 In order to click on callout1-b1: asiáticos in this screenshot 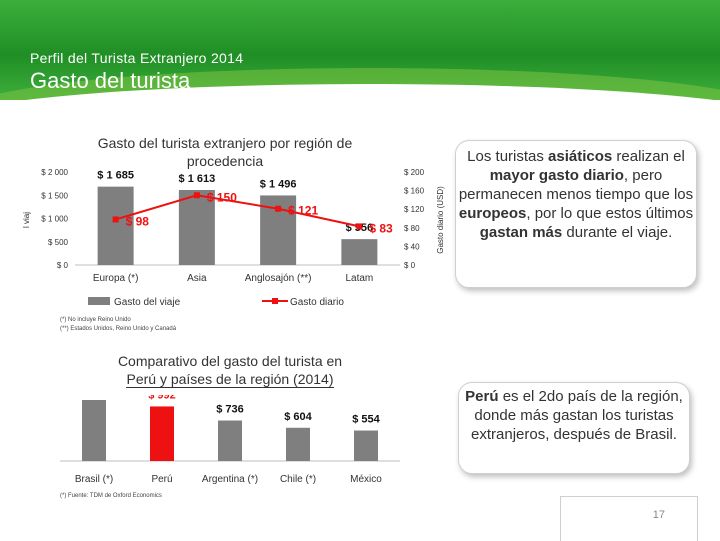, I will do `click(580, 156)`.